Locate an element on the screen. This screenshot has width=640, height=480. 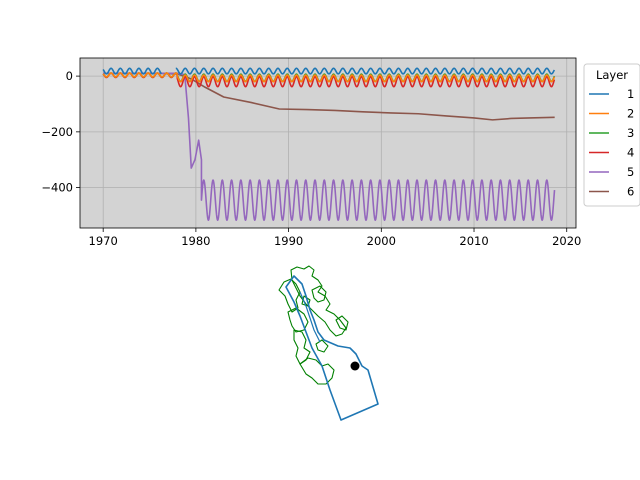
legend-item-layer-3: 3 is located at coordinates (611, 133).